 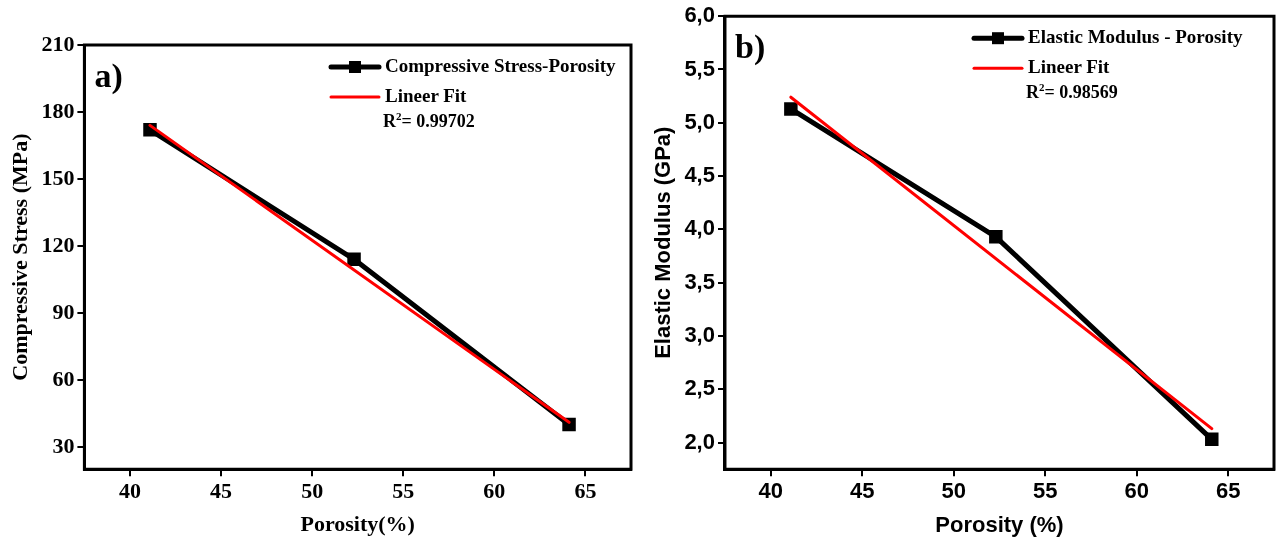 What do you see at coordinates (58, 177) in the screenshot?
I see `y-tick-label: 150` at bounding box center [58, 177].